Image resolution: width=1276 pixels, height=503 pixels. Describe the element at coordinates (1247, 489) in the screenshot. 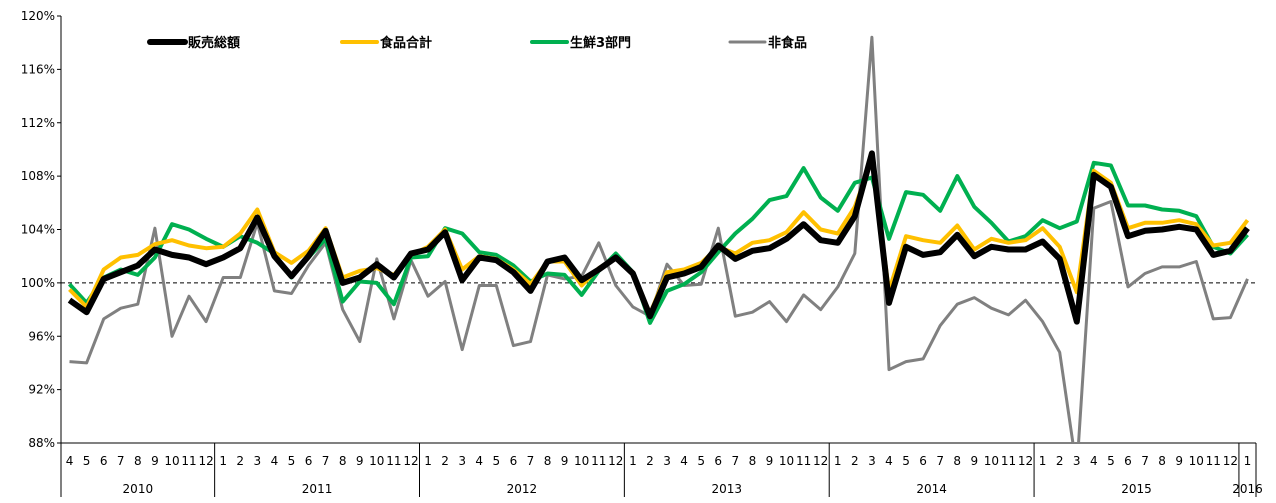

I see `x-year-label: 2016` at that location.